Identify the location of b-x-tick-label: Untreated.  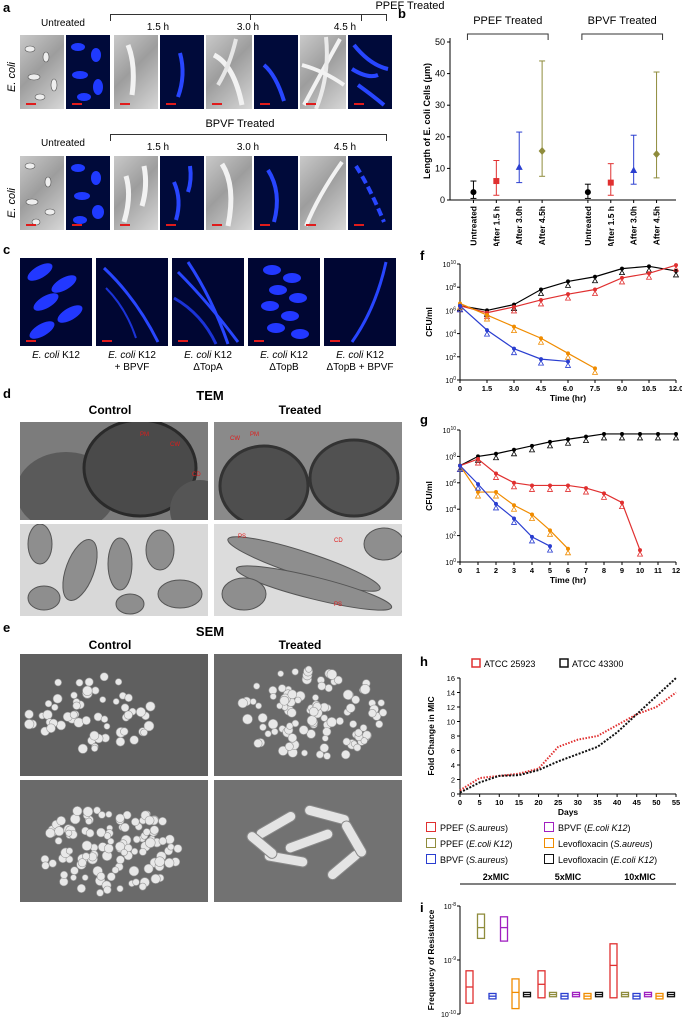
(473, 226).